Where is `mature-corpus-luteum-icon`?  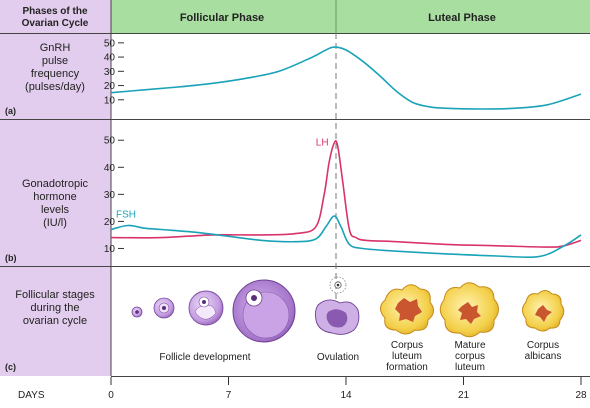 mature-corpus-luteum-icon is located at coordinates (469, 310).